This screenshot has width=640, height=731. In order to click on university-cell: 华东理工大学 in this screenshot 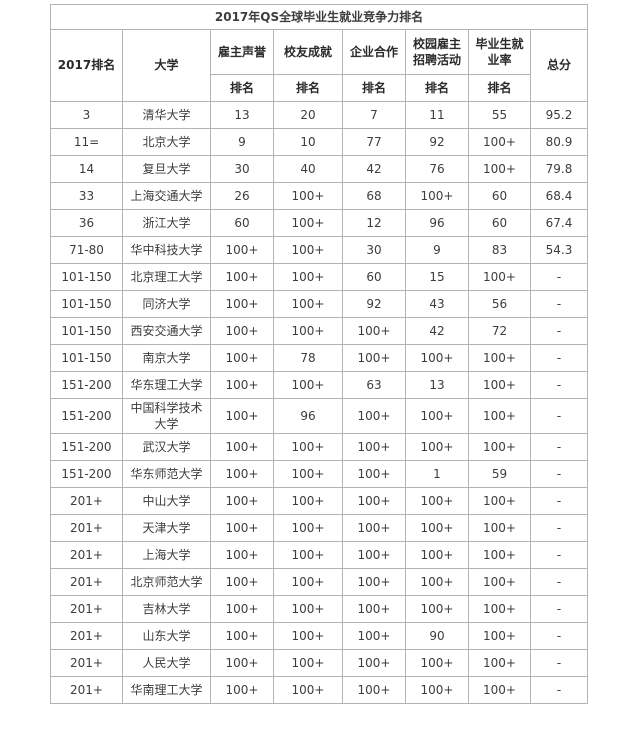, I will do `click(166, 385)`.